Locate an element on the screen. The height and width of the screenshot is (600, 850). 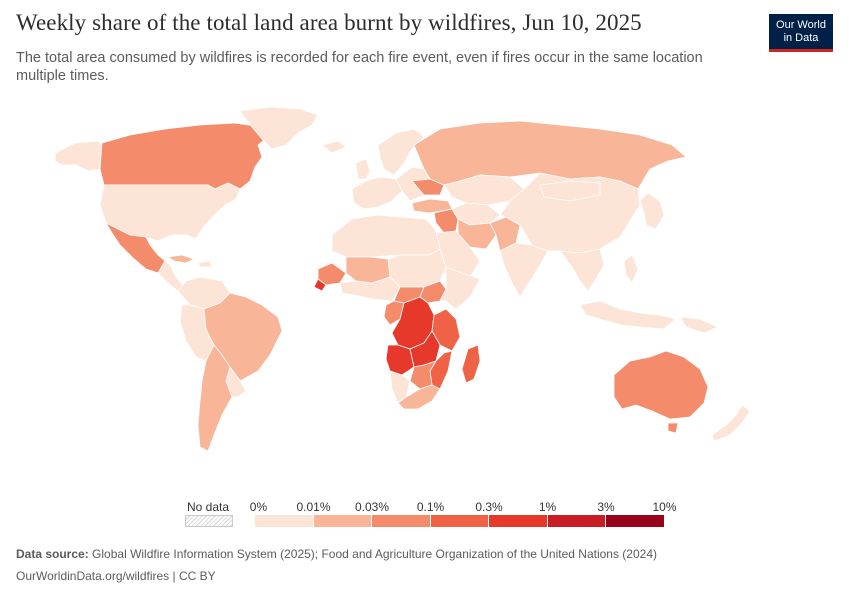
country-alaska is located at coordinates (78, 156).